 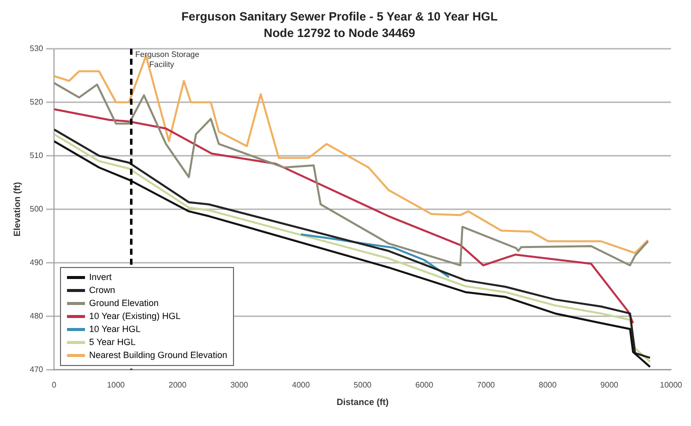 What do you see at coordinates (37, 155) in the screenshot?
I see `y-tick-label: 510` at bounding box center [37, 155].